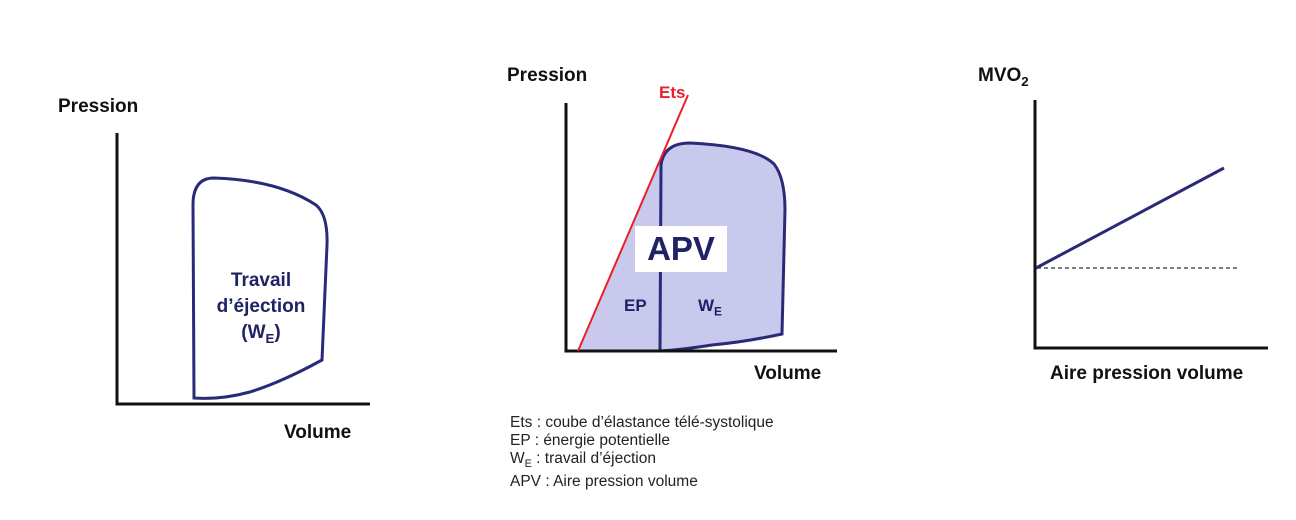 The image size is (1296, 520). What do you see at coordinates (590, 440) in the screenshot?
I see `legend-line-ep: EP : énergie potentielle` at bounding box center [590, 440].